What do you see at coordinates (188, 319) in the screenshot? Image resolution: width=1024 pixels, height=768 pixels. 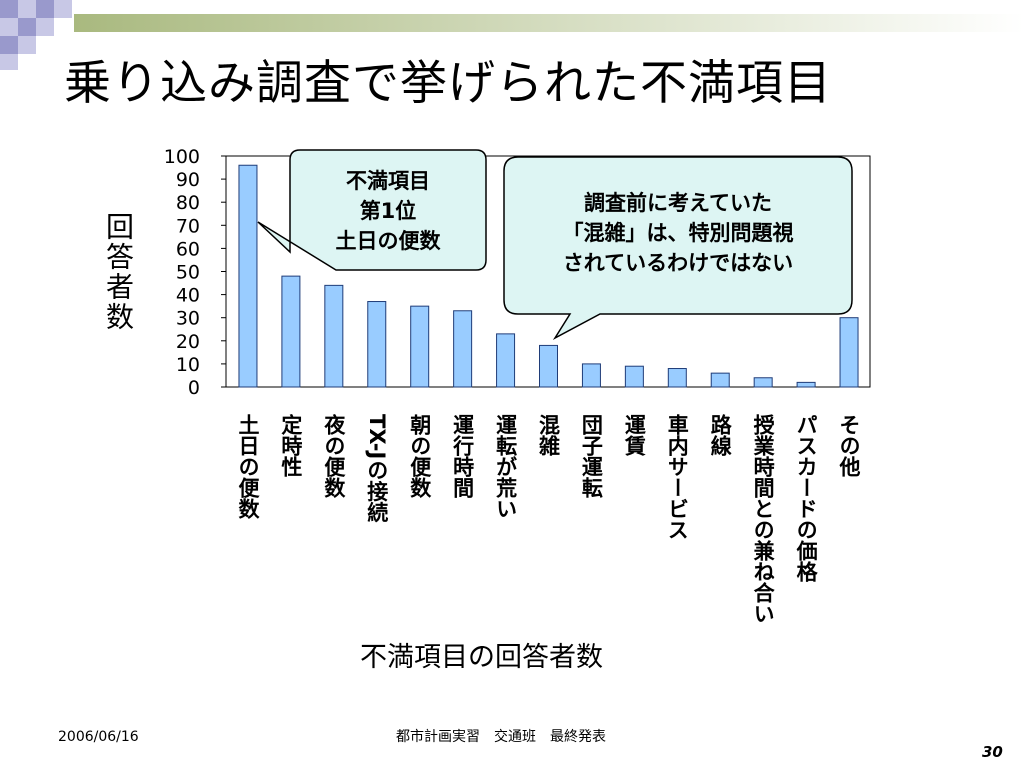 I see `y-tick-label: 30` at bounding box center [188, 319].